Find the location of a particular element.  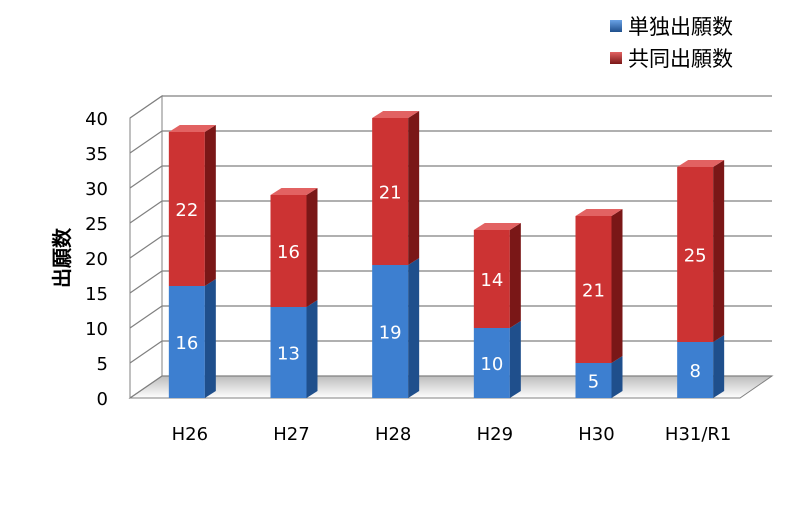

bar-H30-series-0: 5 is located at coordinates (599, 377).